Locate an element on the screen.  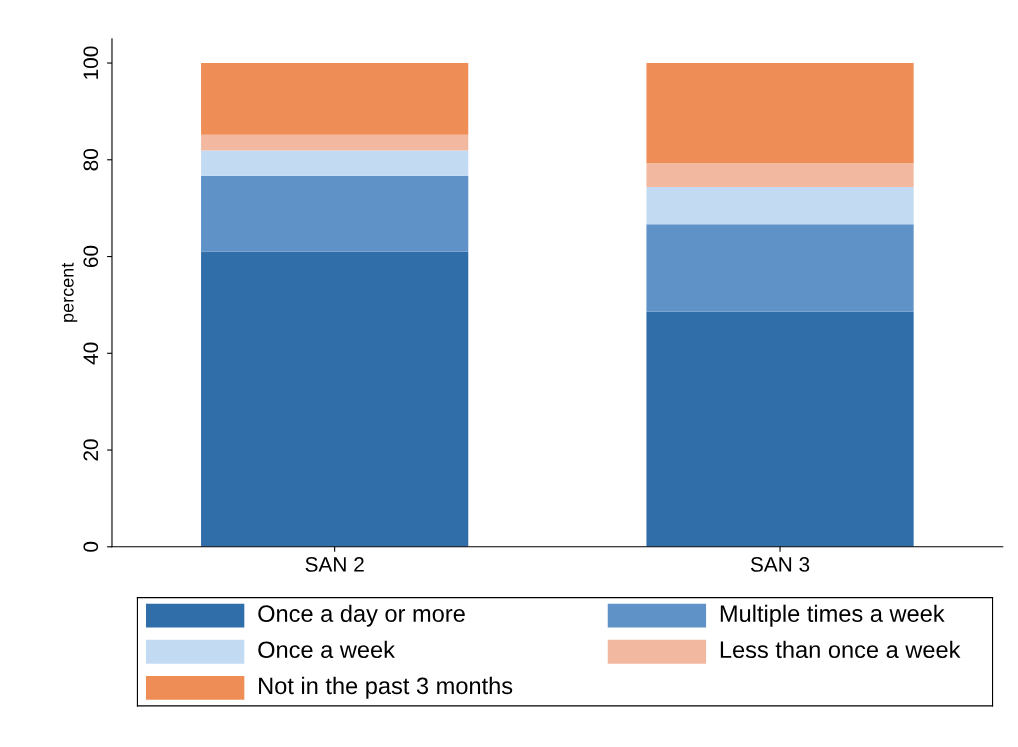
x-tick-label: SAN 3 is located at coordinates (780, 564).